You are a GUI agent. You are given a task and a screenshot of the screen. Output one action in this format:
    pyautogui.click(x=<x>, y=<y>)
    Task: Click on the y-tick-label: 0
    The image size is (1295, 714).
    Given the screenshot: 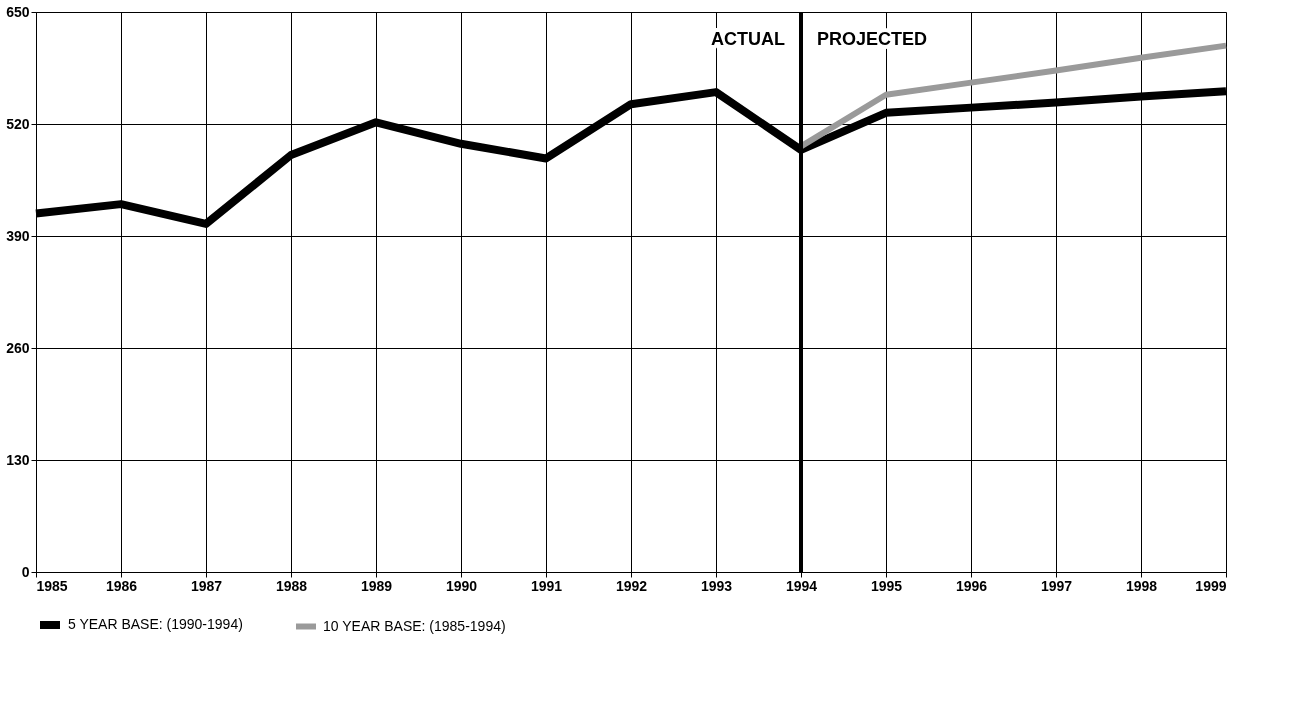 What is the action you would take?
    pyautogui.click(x=25, y=571)
    